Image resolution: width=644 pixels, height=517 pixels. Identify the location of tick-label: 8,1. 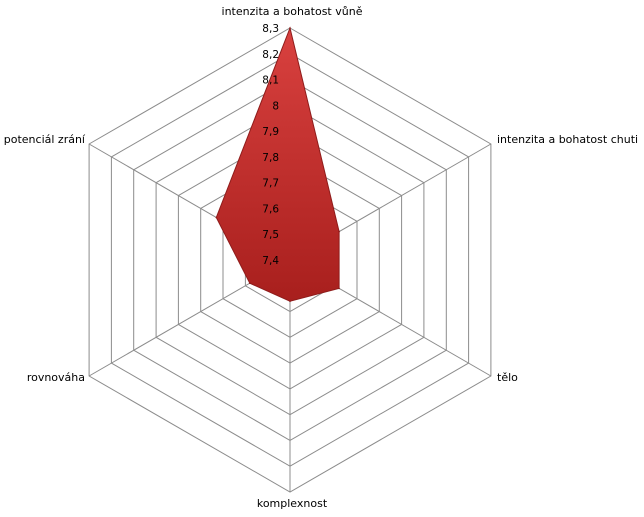
(270, 81).